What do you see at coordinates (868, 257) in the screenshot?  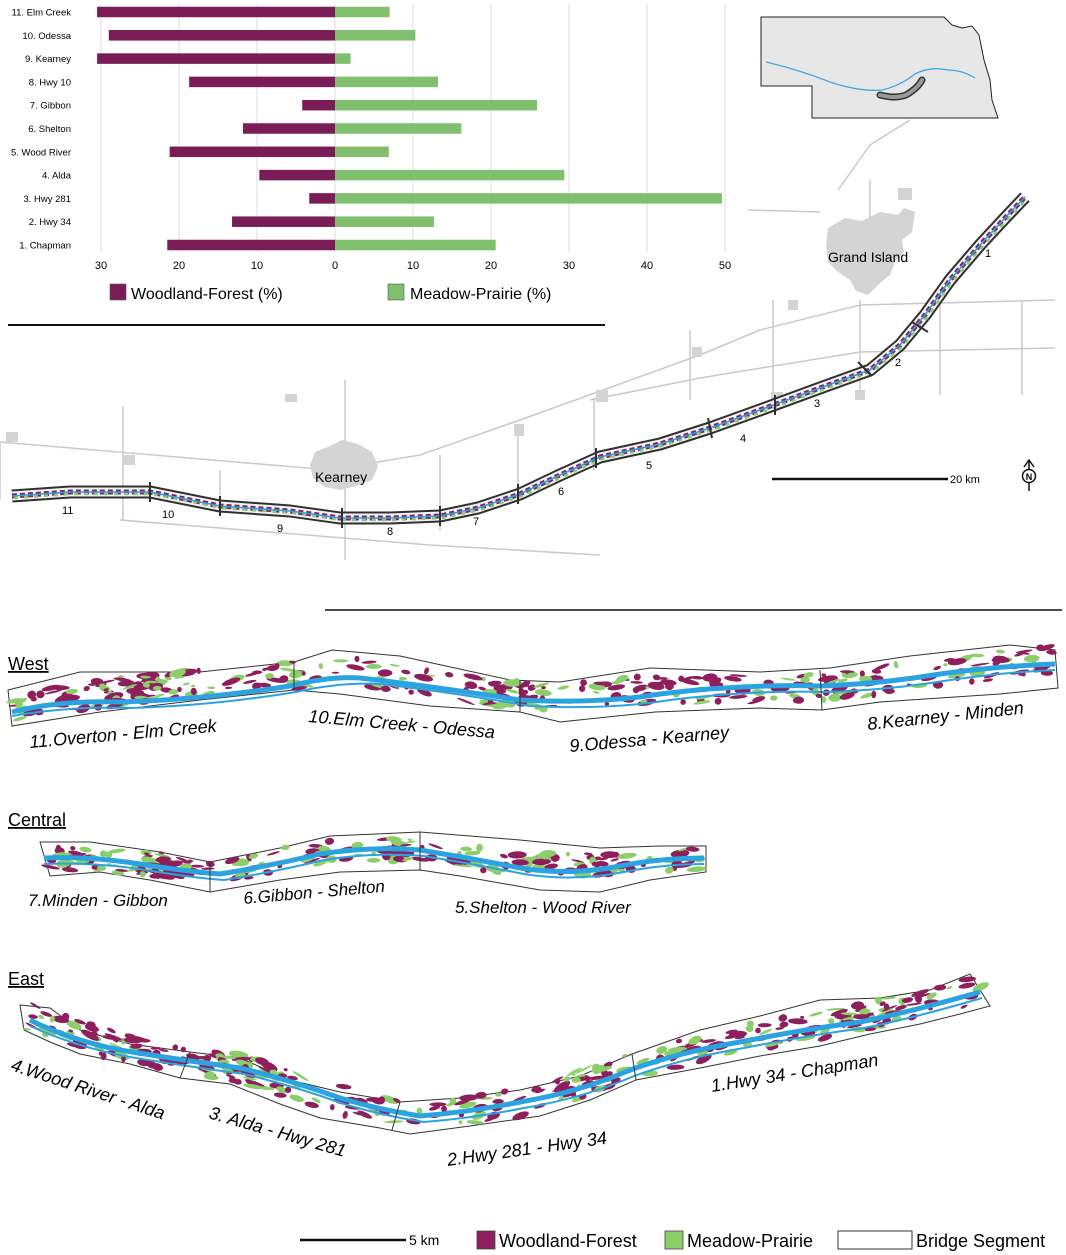 I see `city-label-grand-island: Grand Island` at bounding box center [868, 257].